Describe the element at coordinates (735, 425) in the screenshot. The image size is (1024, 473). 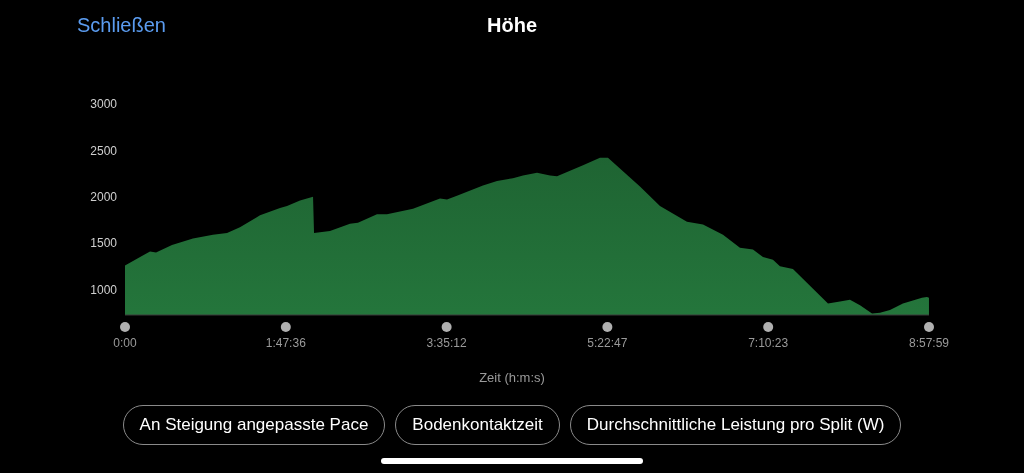
I see `text: Durchschnittliche Leistung pro Split (W)` at that location.